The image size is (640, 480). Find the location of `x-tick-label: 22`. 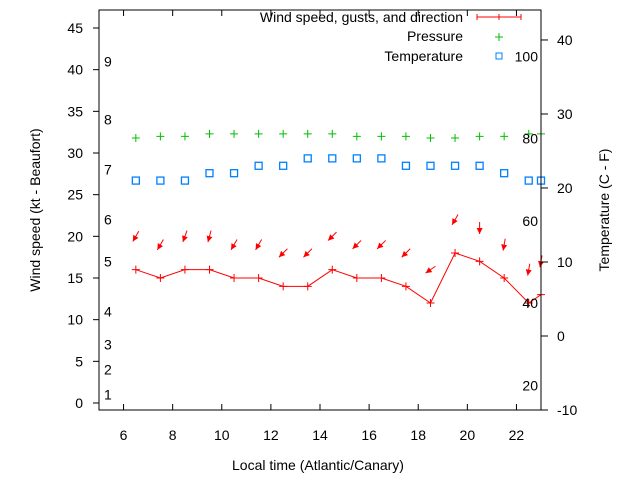

x-tick-label: 22 is located at coordinates (517, 435).